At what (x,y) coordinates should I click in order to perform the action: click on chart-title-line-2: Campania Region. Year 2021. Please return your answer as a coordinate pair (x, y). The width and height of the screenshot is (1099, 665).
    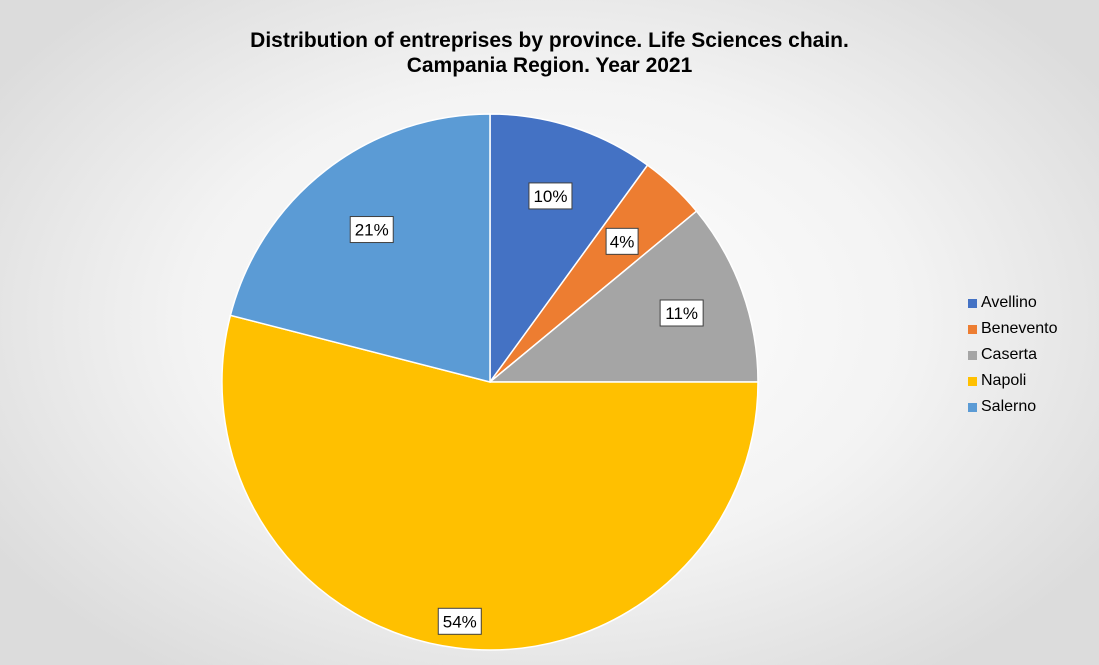
    Looking at the image, I should click on (549, 65).